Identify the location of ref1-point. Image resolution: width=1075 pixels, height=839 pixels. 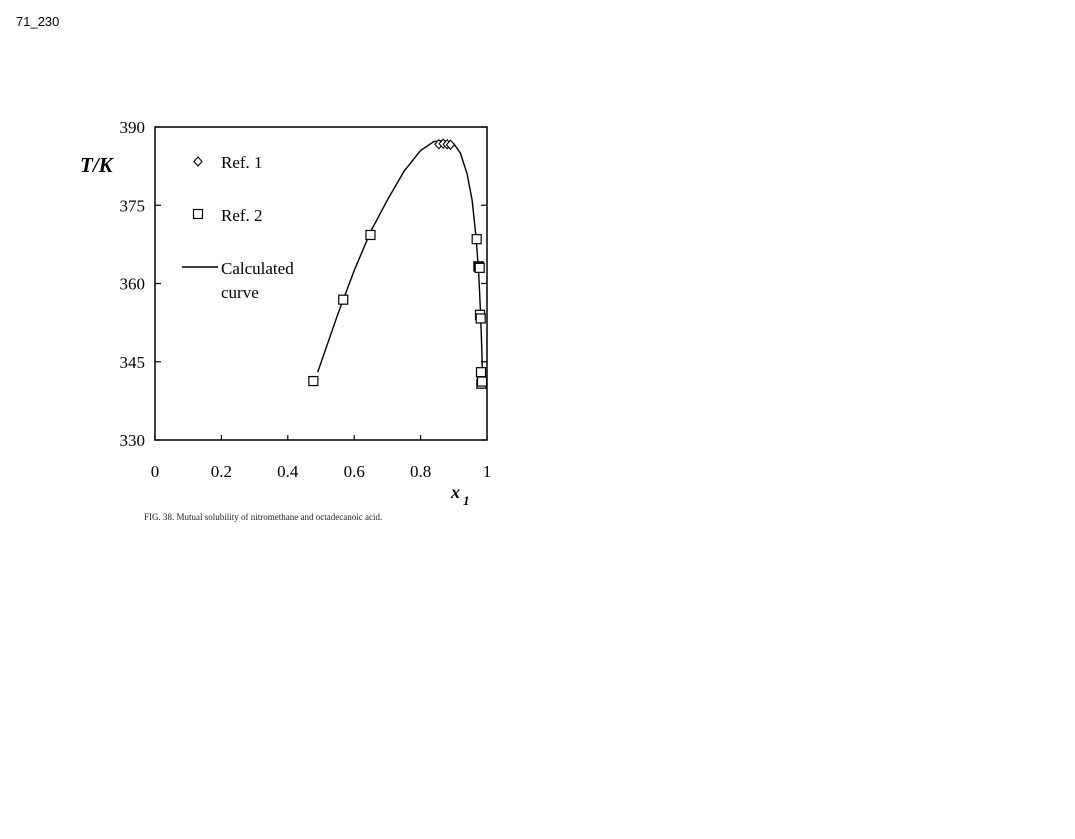
(450, 145).